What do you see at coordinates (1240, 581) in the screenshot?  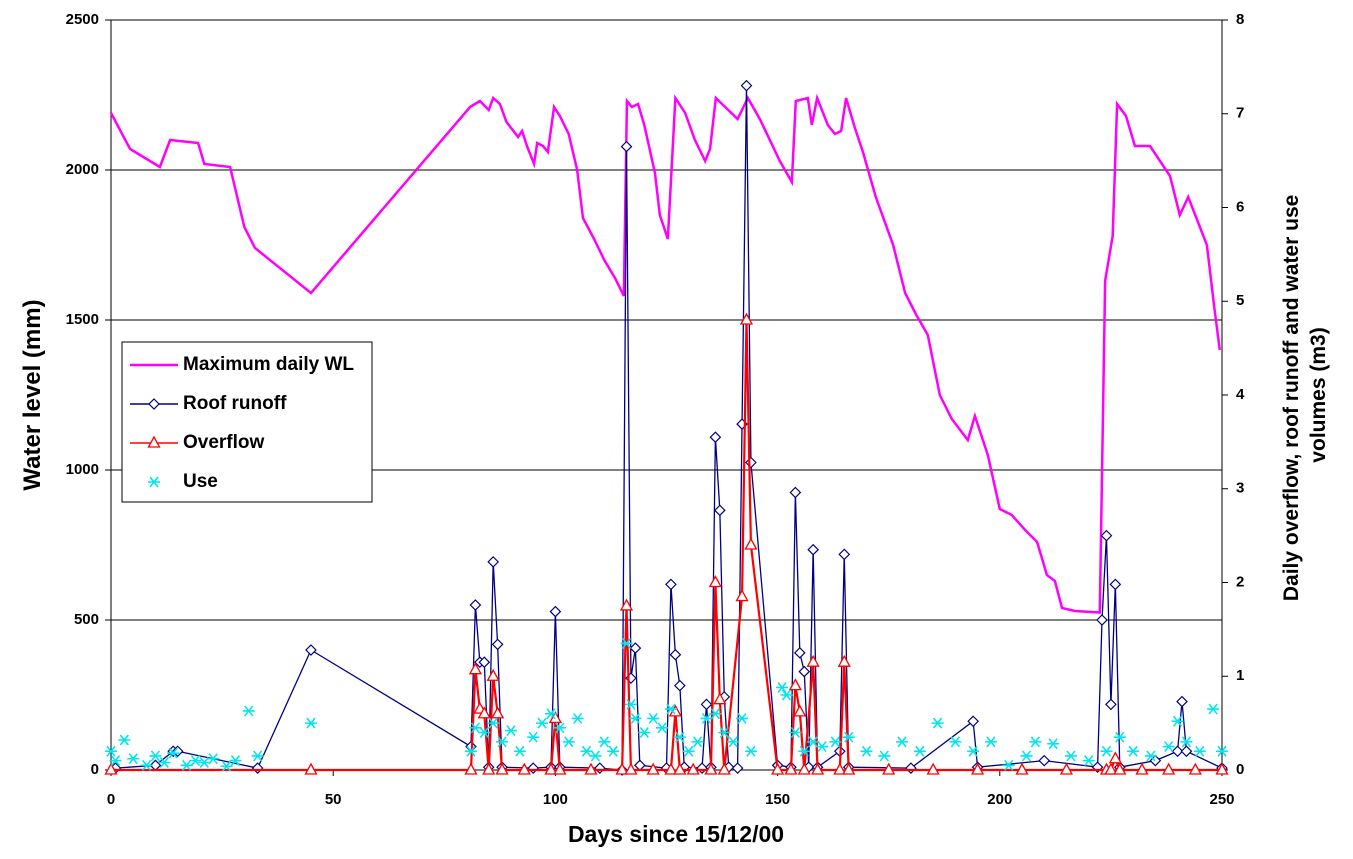 I see `y2-tick-label: 2` at bounding box center [1240, 581].